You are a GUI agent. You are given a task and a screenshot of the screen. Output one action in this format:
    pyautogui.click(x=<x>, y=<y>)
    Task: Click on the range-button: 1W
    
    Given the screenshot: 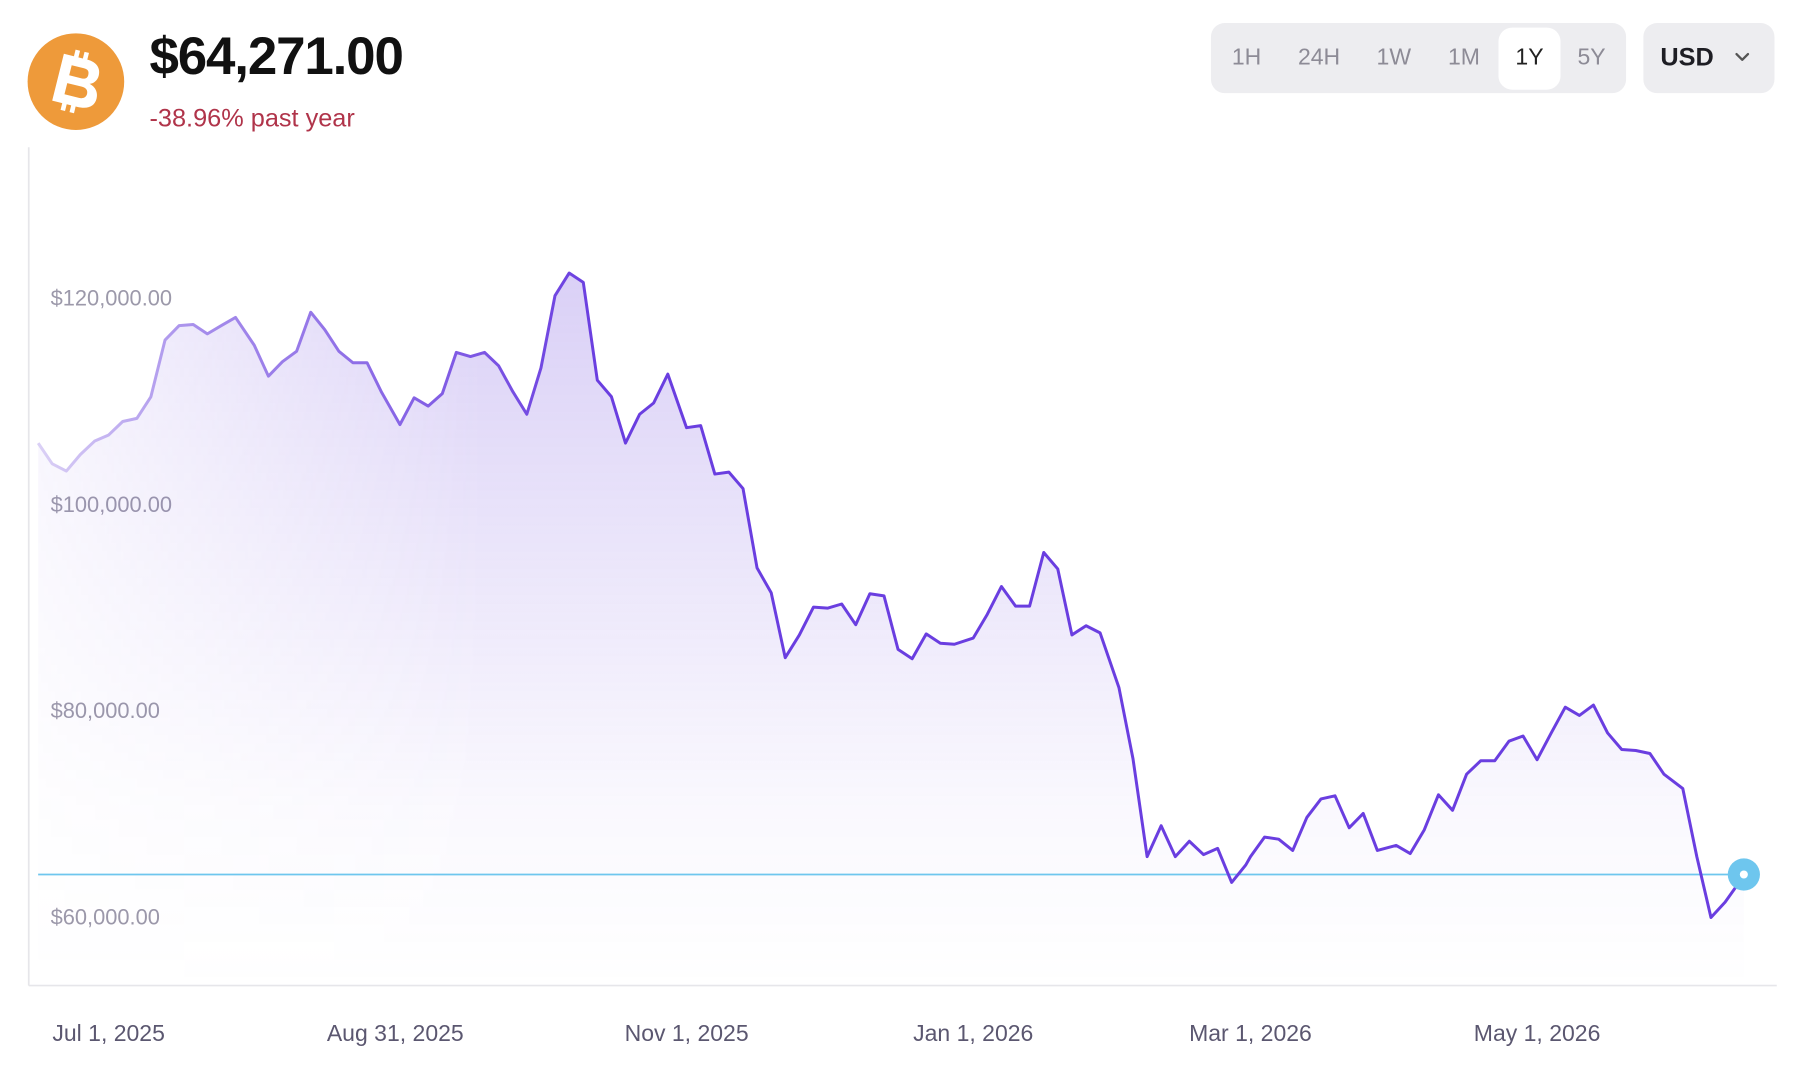 What is the action you would take?
    pyautogui.click(x=1394, y=57)
    